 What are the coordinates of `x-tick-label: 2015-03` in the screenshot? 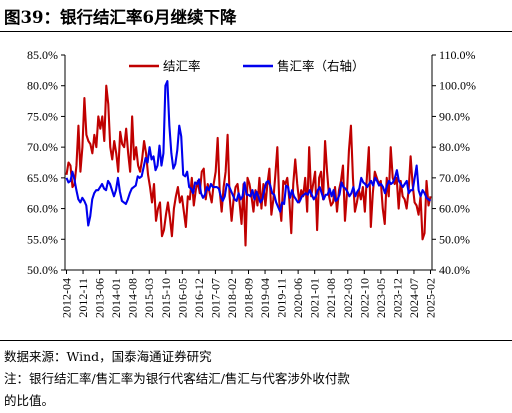 It's located at (149, 298).